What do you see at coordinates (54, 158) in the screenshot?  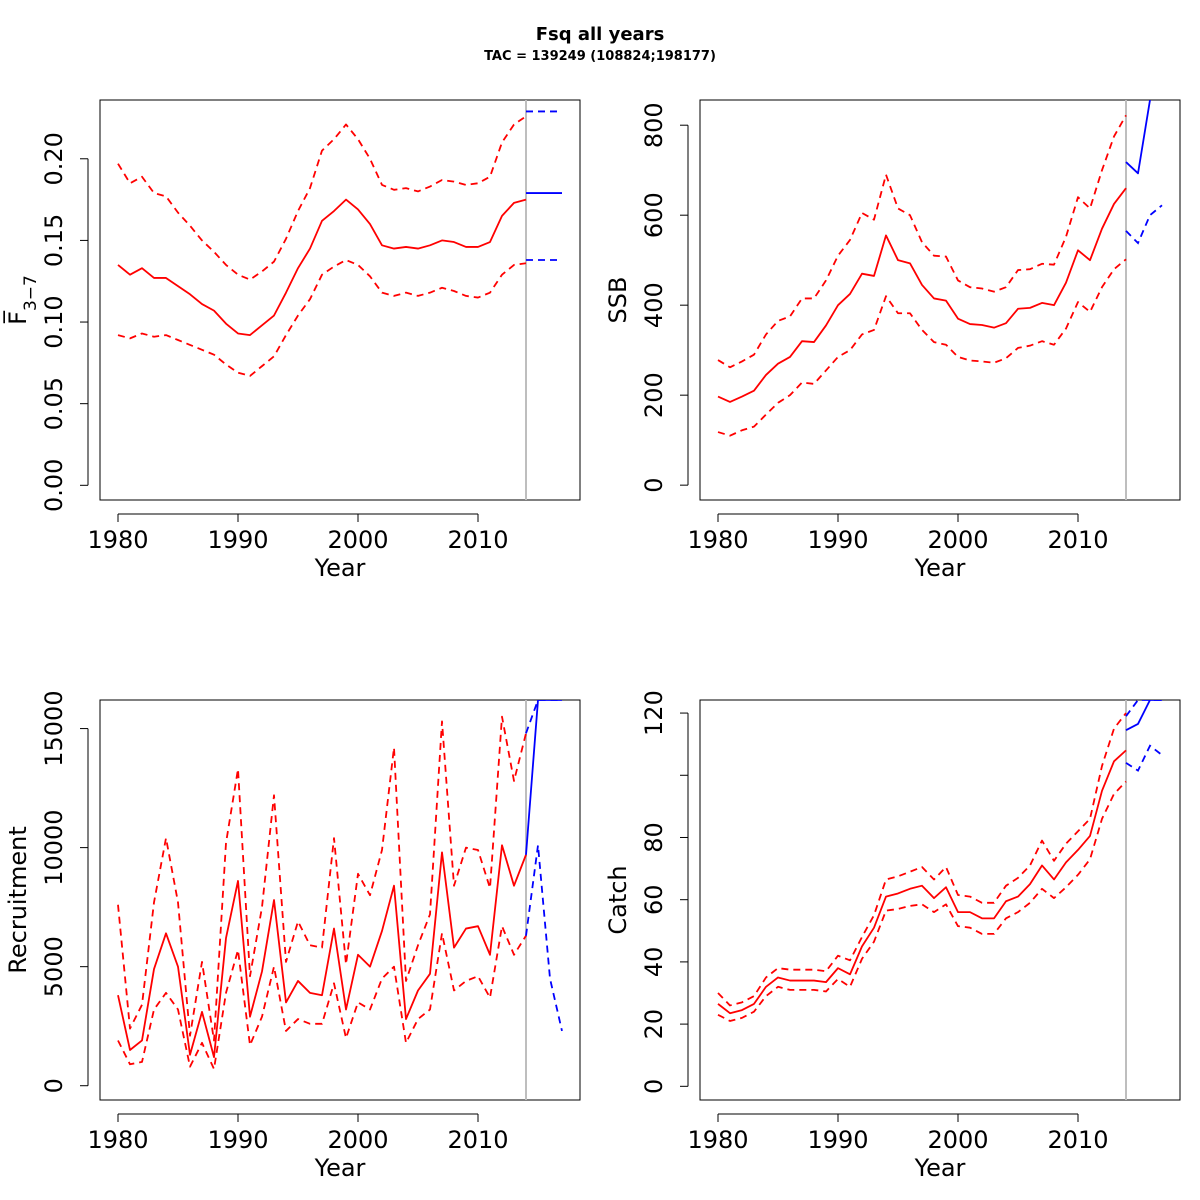 I see `f-bar-y-tick-label: 0.20` at bounding box center [54, 158].